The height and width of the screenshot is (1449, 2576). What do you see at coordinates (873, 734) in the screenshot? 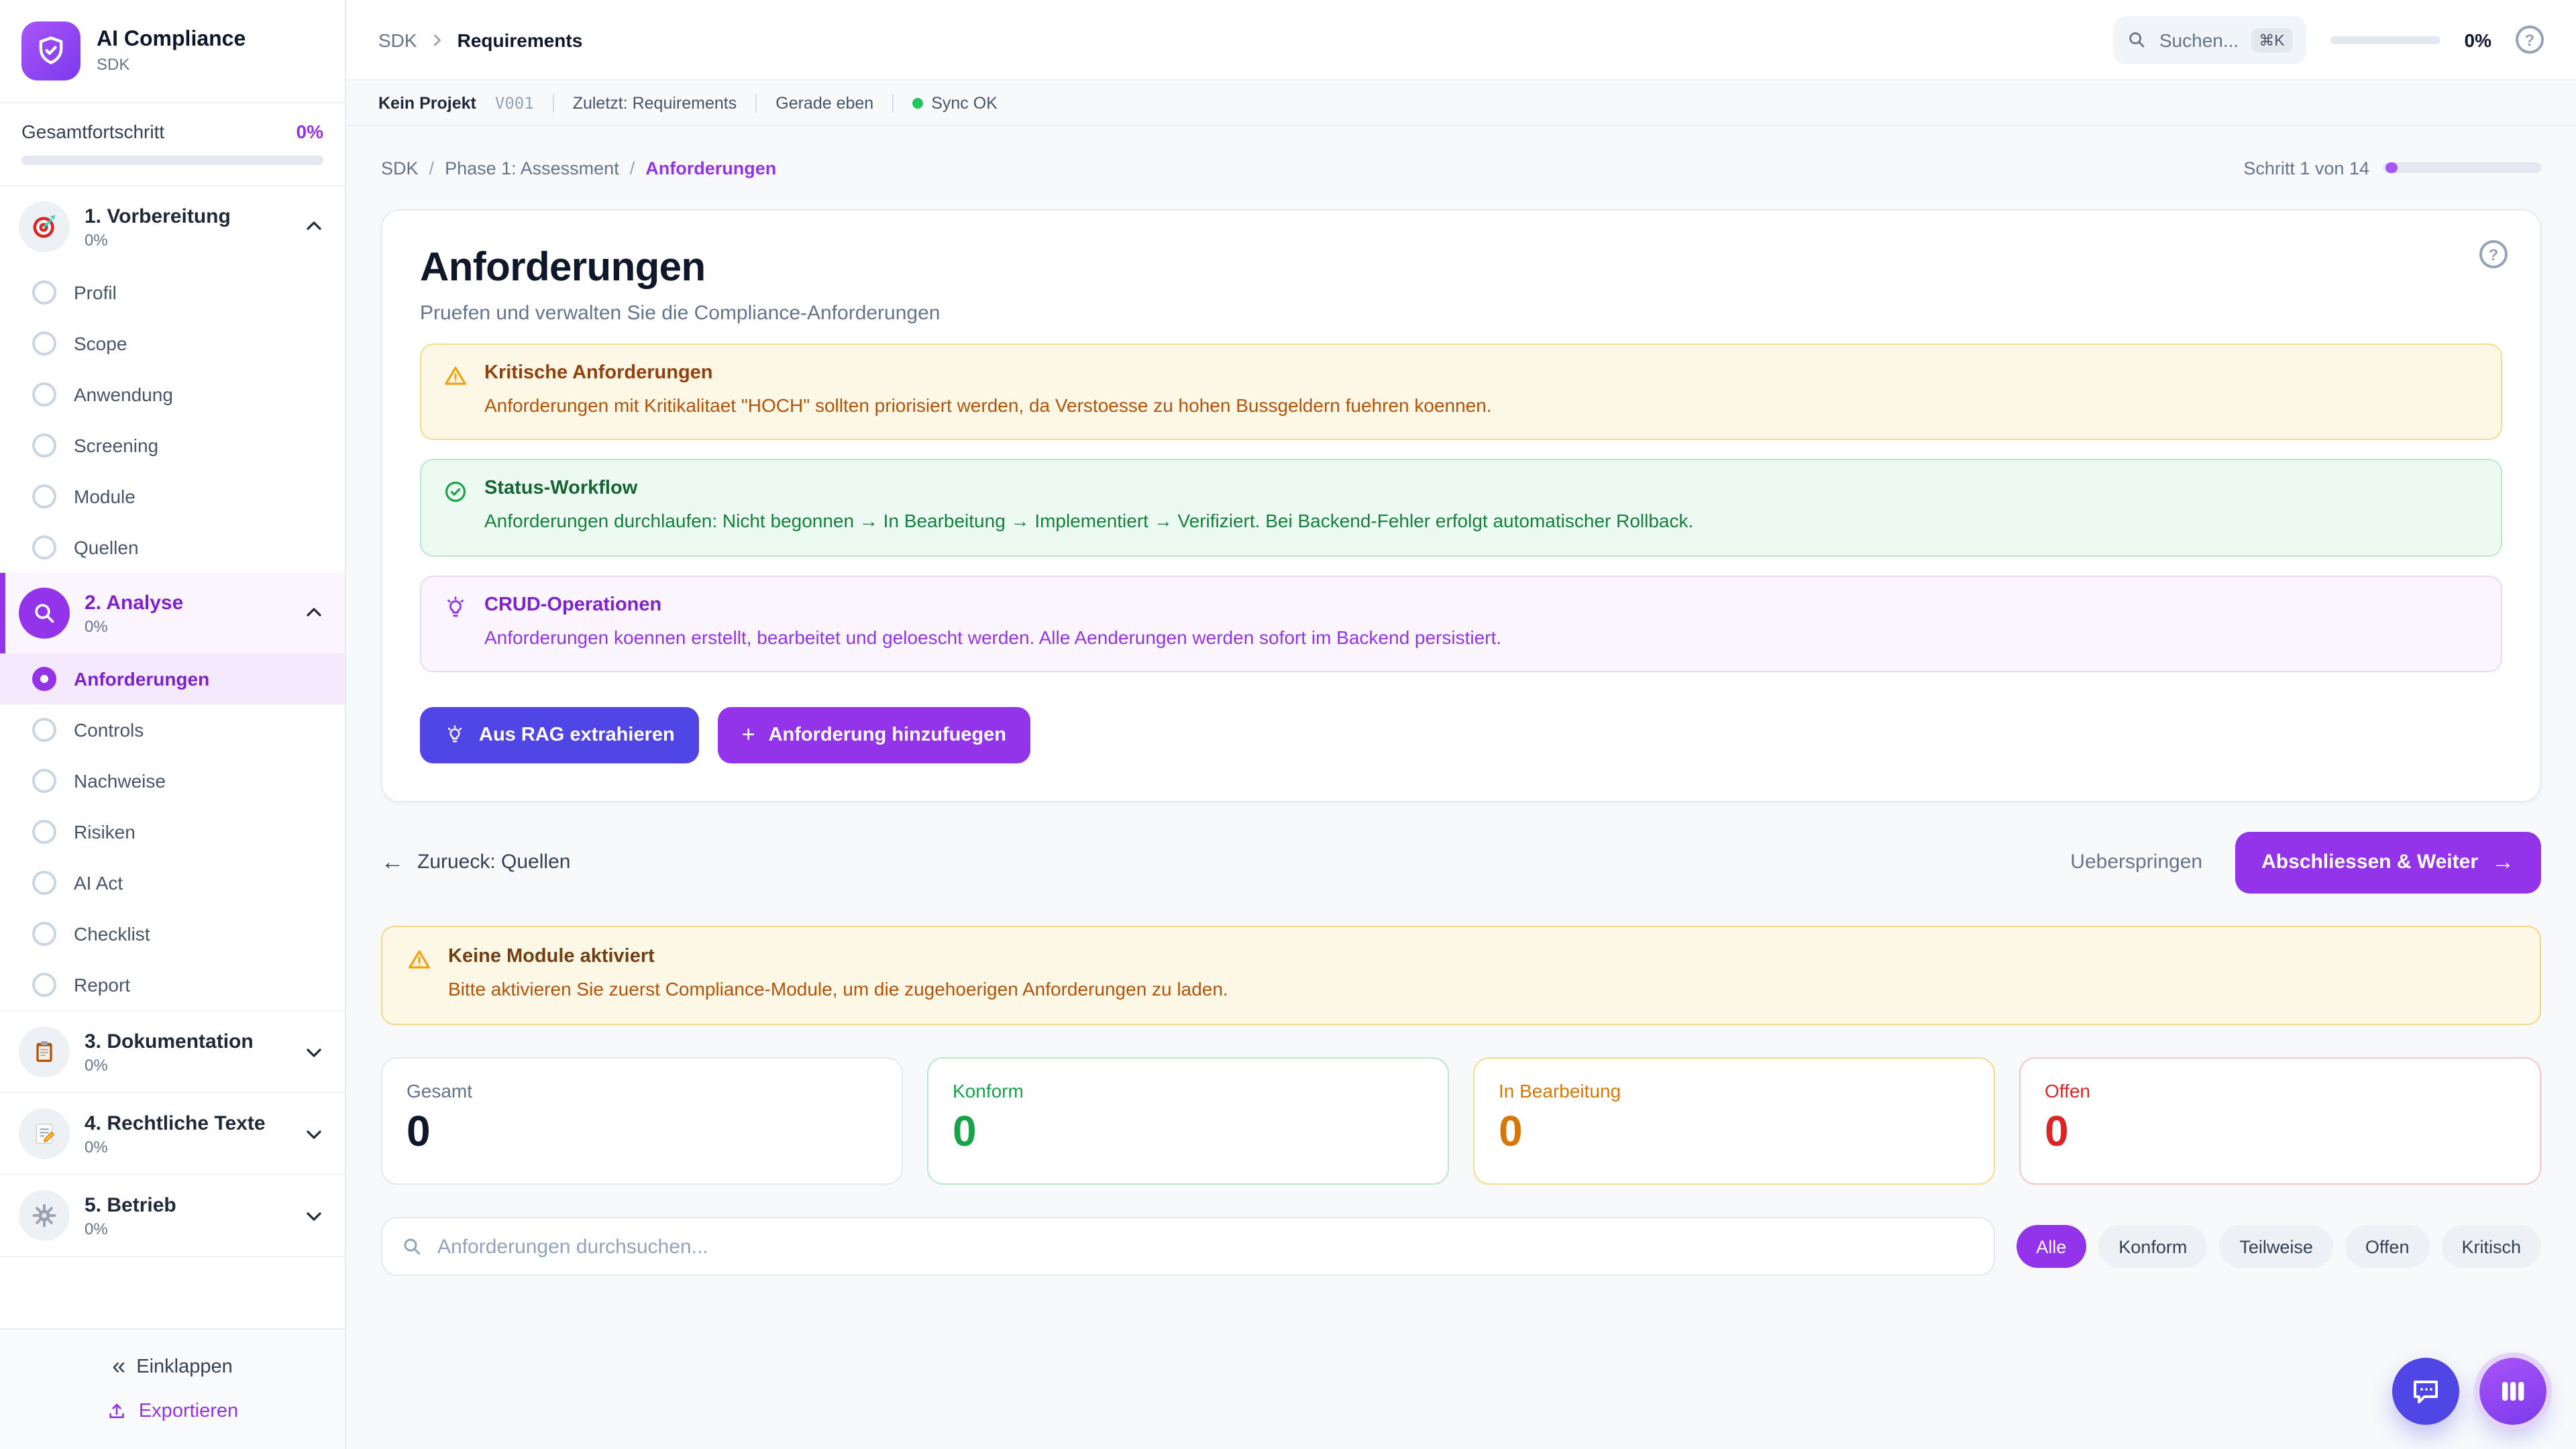
I see `add-requirement-button: + Anforderung hinzufuegen` at bounding box center [873, 734].